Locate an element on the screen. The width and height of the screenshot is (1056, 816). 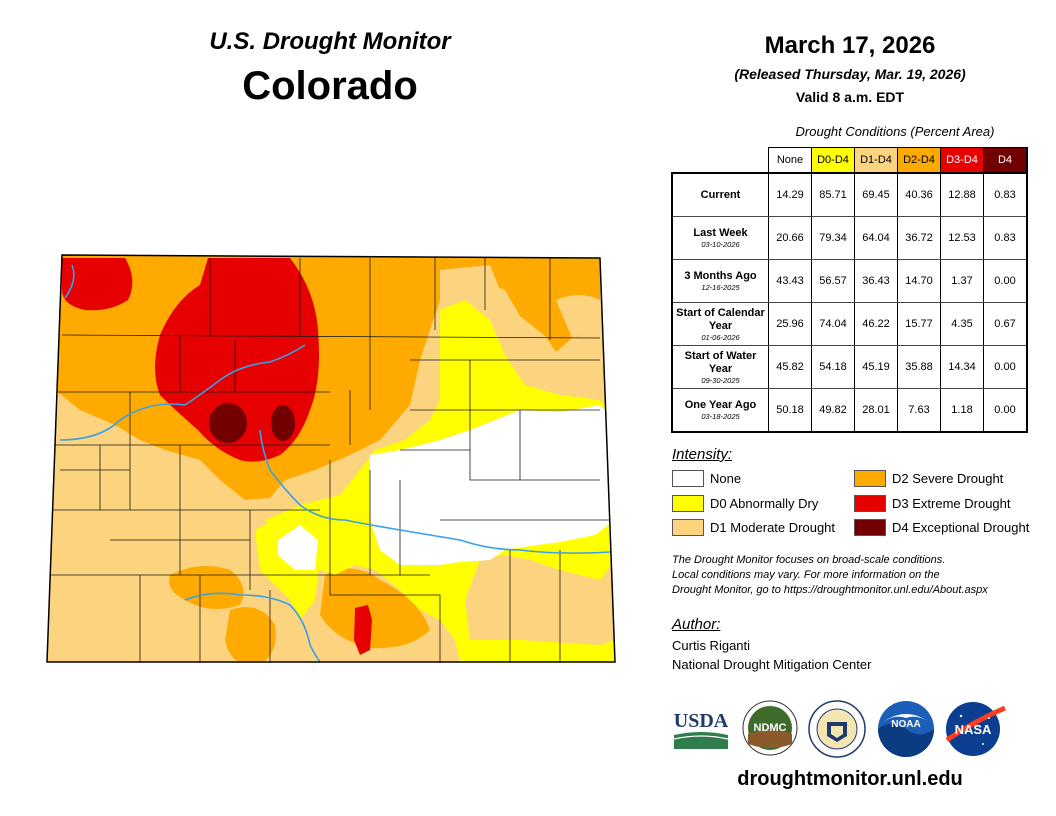
table-cell: 36.72 is located at coordinates (919, 238).